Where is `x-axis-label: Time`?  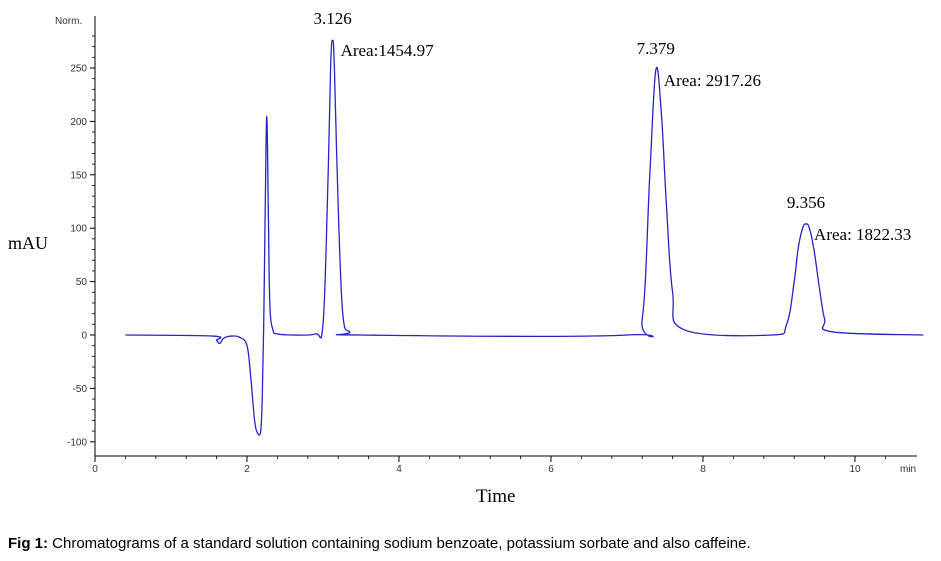 x-axis-label: Time is located at coordinates (495, 496).